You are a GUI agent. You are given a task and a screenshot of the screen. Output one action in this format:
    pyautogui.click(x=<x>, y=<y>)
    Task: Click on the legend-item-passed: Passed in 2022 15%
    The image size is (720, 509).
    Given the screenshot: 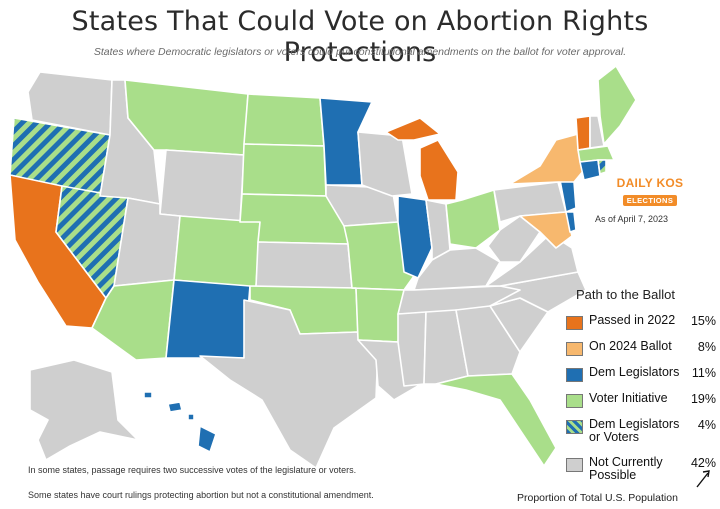 What is the action you would take?
    pyautogui.click(x=641, y=325)
    